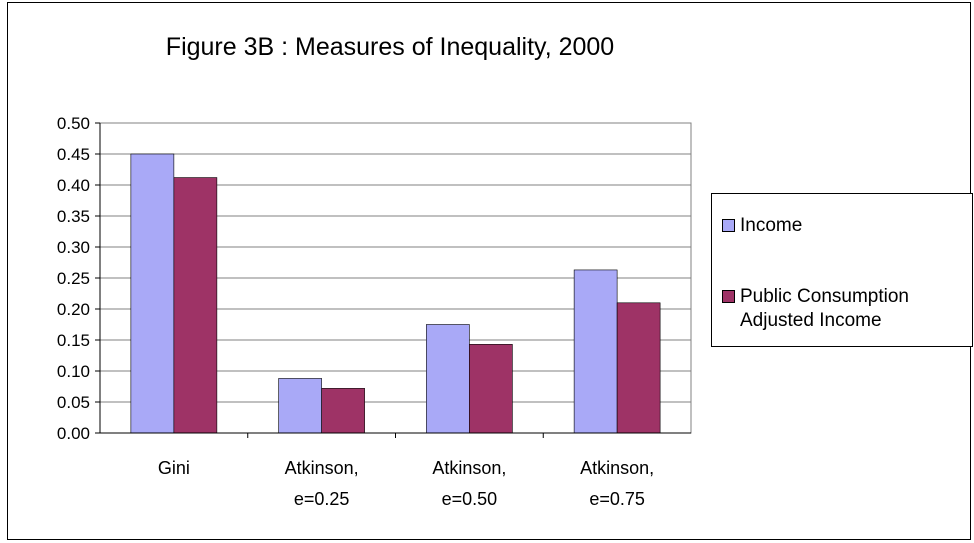 The width and height of the screenshot is (974, 543). Describe the element at coordinates (617, 499) in the screenshot. I see `x-category-label: e=0.75` at that location.